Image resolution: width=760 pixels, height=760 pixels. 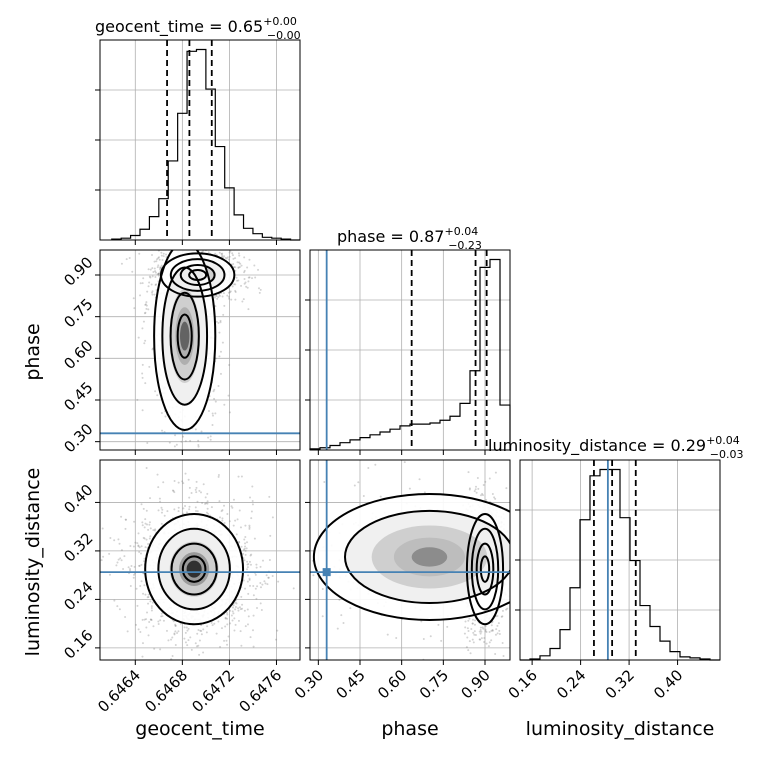 I want to click on xtick-label-phase-1: 0.45, so click(x=350, y=684).